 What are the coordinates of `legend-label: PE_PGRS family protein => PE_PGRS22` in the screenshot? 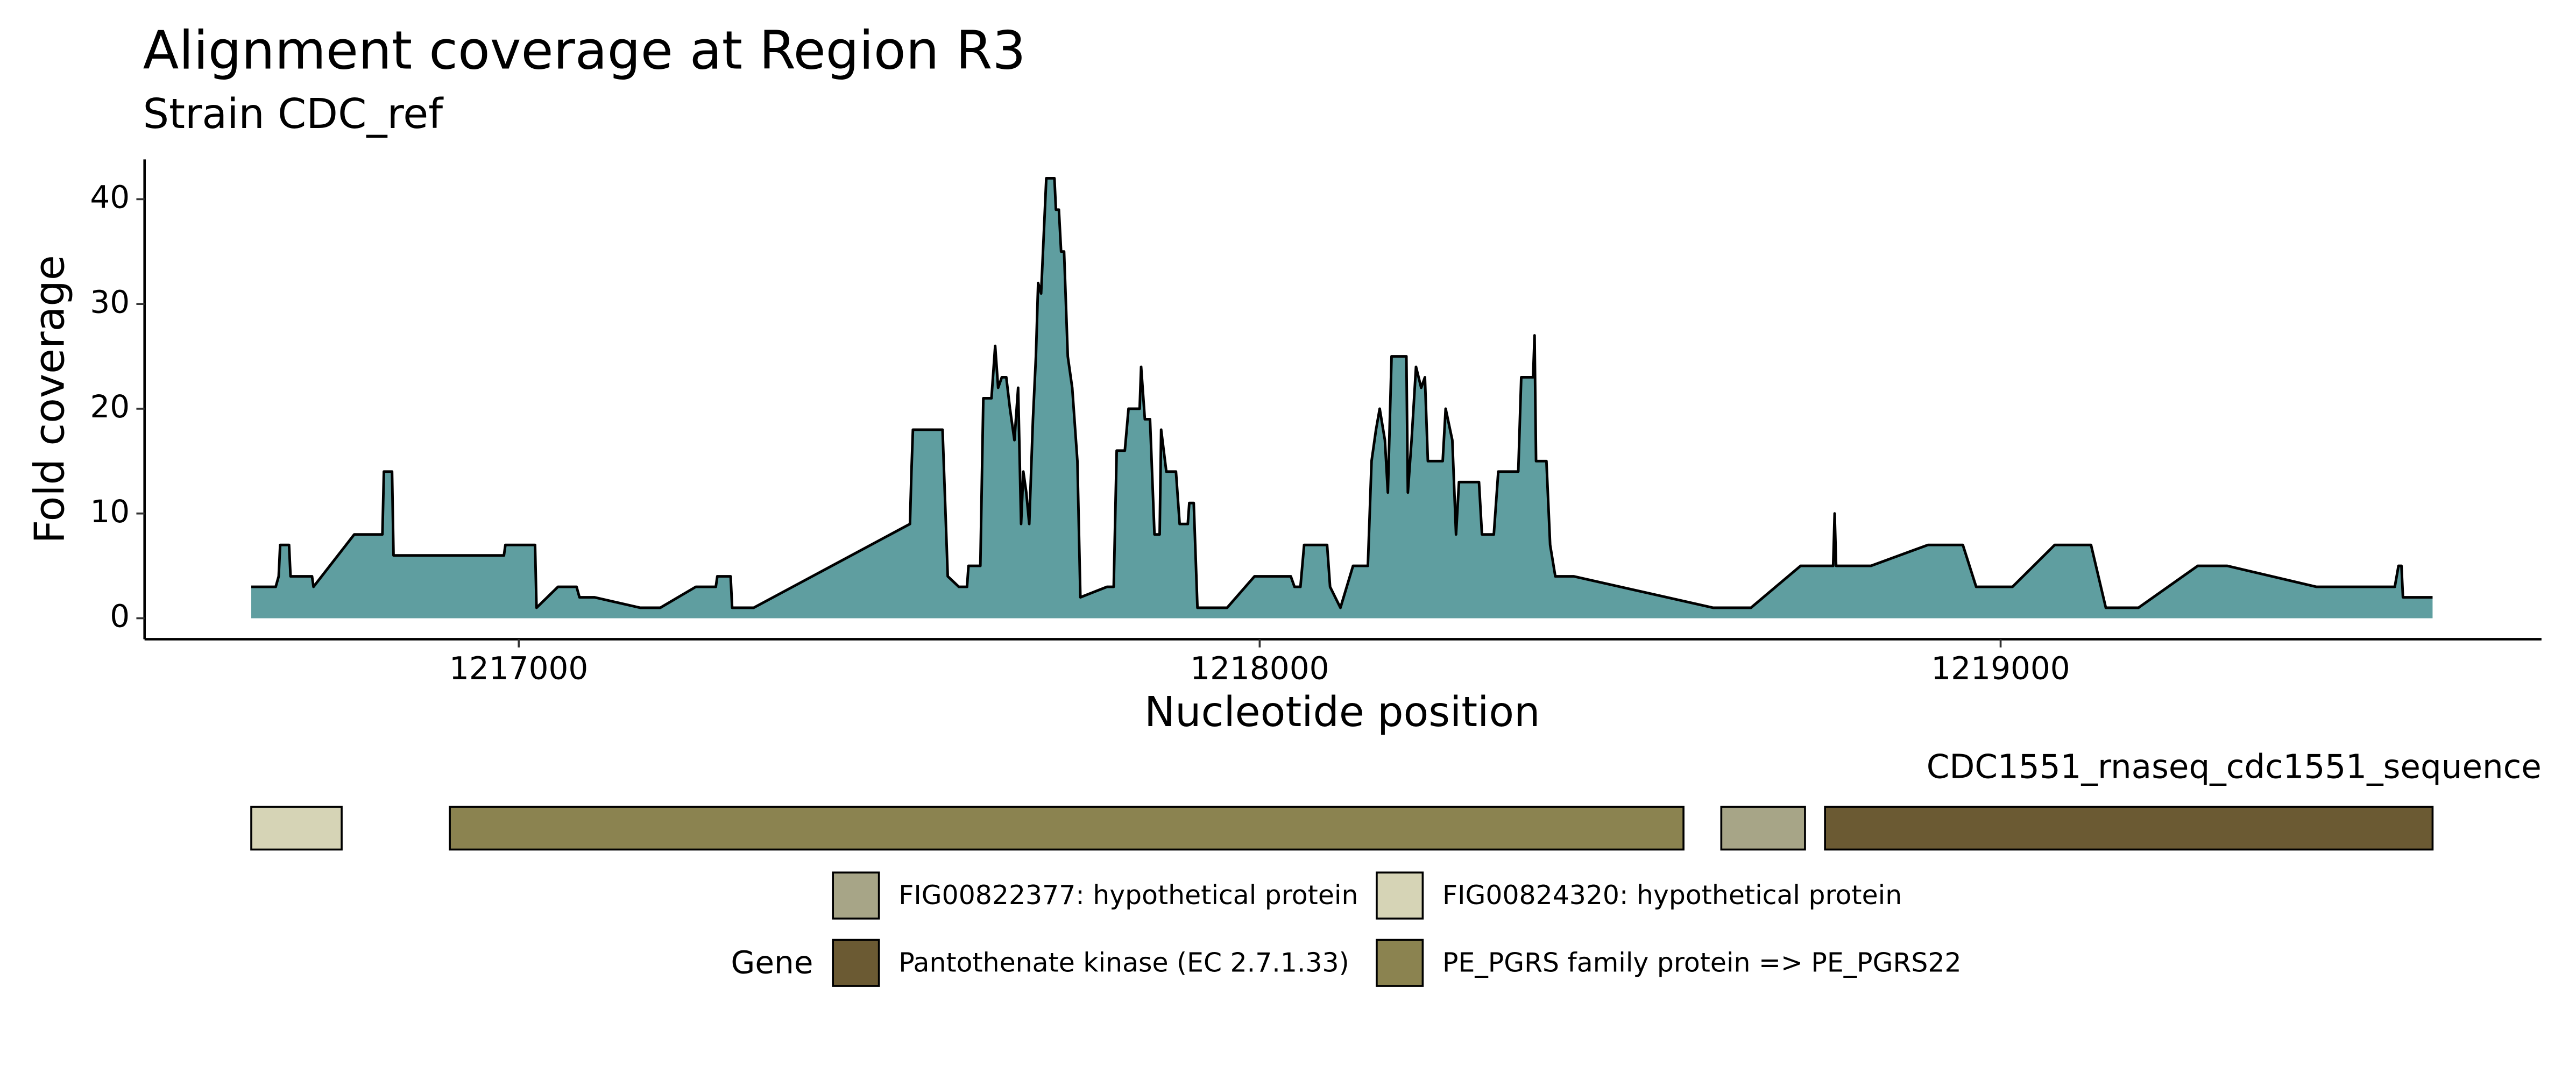 It's located at (1702, 962).